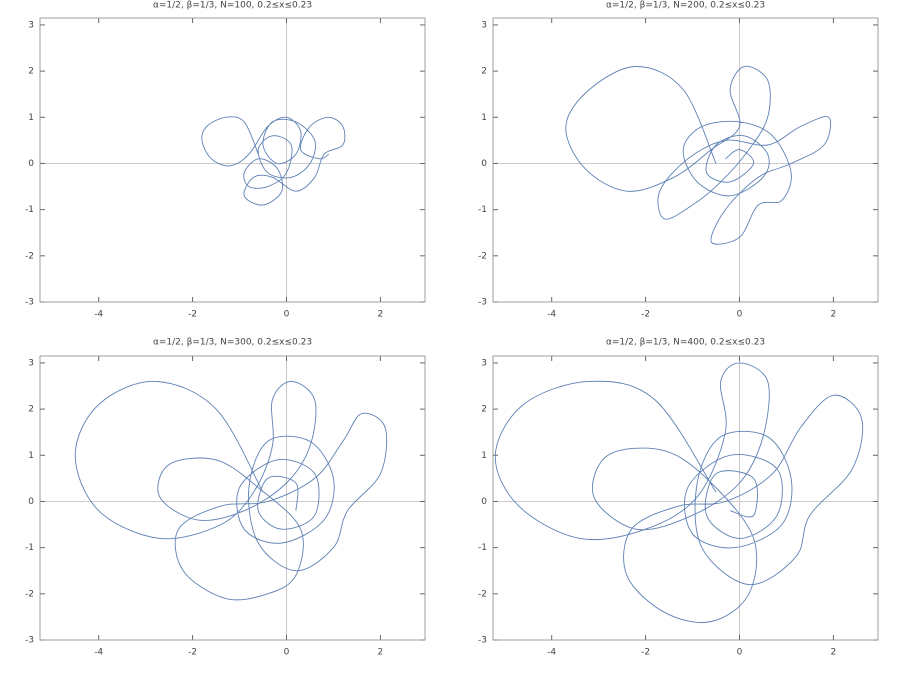 The height and width of the screenshot is (676, 905). I want to click on chart-title: α=1/2, β=1/3, N=200, 0.2≤x≤0.23, so click(685, 6).